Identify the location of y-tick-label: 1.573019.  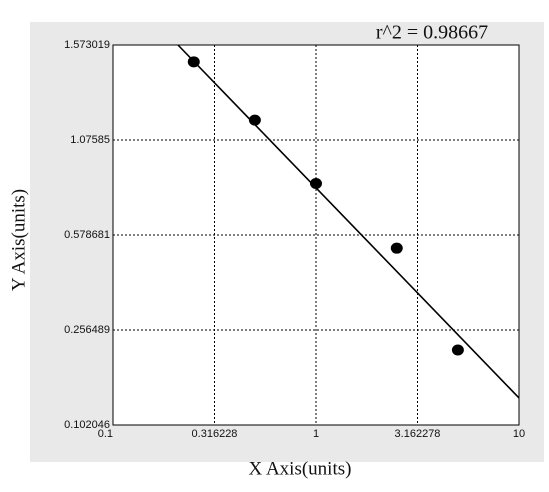
(87, 45).